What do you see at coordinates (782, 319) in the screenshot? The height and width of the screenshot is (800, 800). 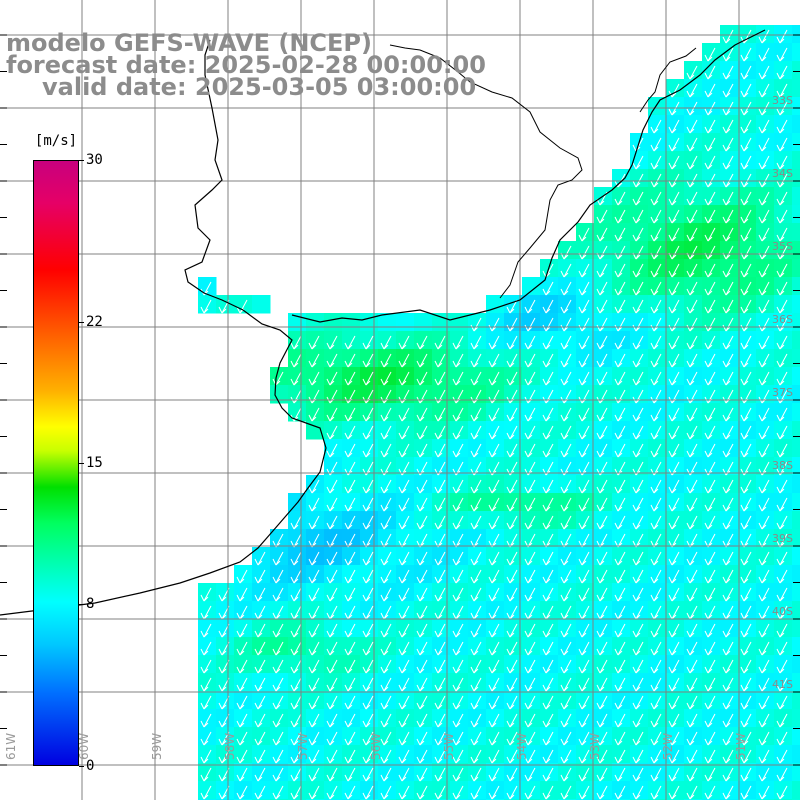 I see `lat-label: 36S` at bounding box center [782, 319].